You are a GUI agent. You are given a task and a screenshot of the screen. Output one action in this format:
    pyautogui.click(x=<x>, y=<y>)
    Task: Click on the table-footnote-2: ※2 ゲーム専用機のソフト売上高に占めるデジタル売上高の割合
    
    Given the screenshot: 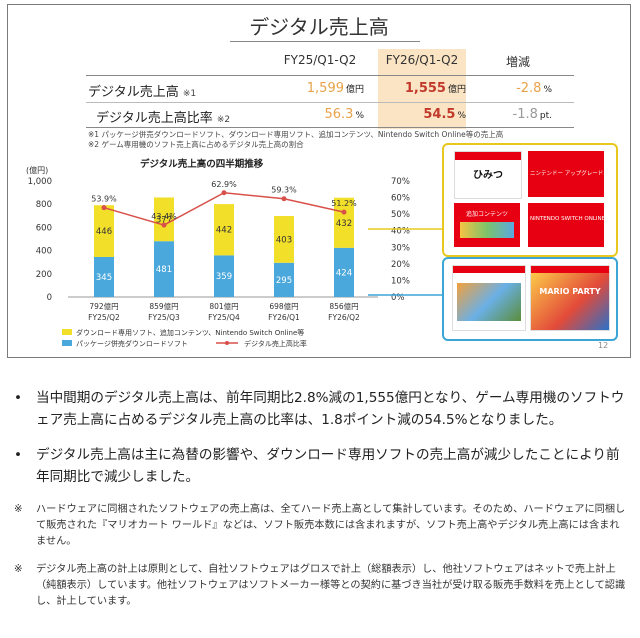 What is the action you would take?
    pyautogui.click(x=196, y=144)
    